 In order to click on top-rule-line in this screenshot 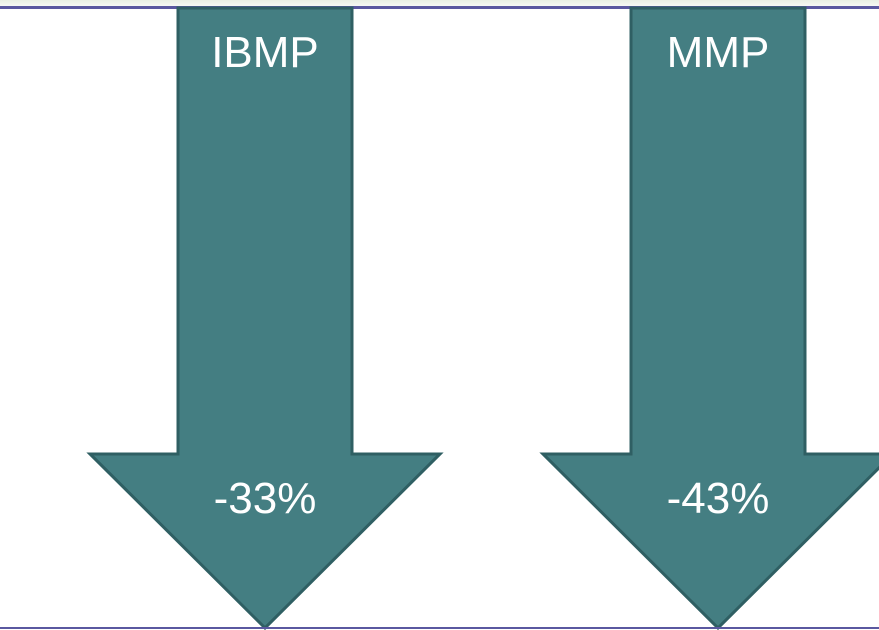, I will do `click(439, 7)`.